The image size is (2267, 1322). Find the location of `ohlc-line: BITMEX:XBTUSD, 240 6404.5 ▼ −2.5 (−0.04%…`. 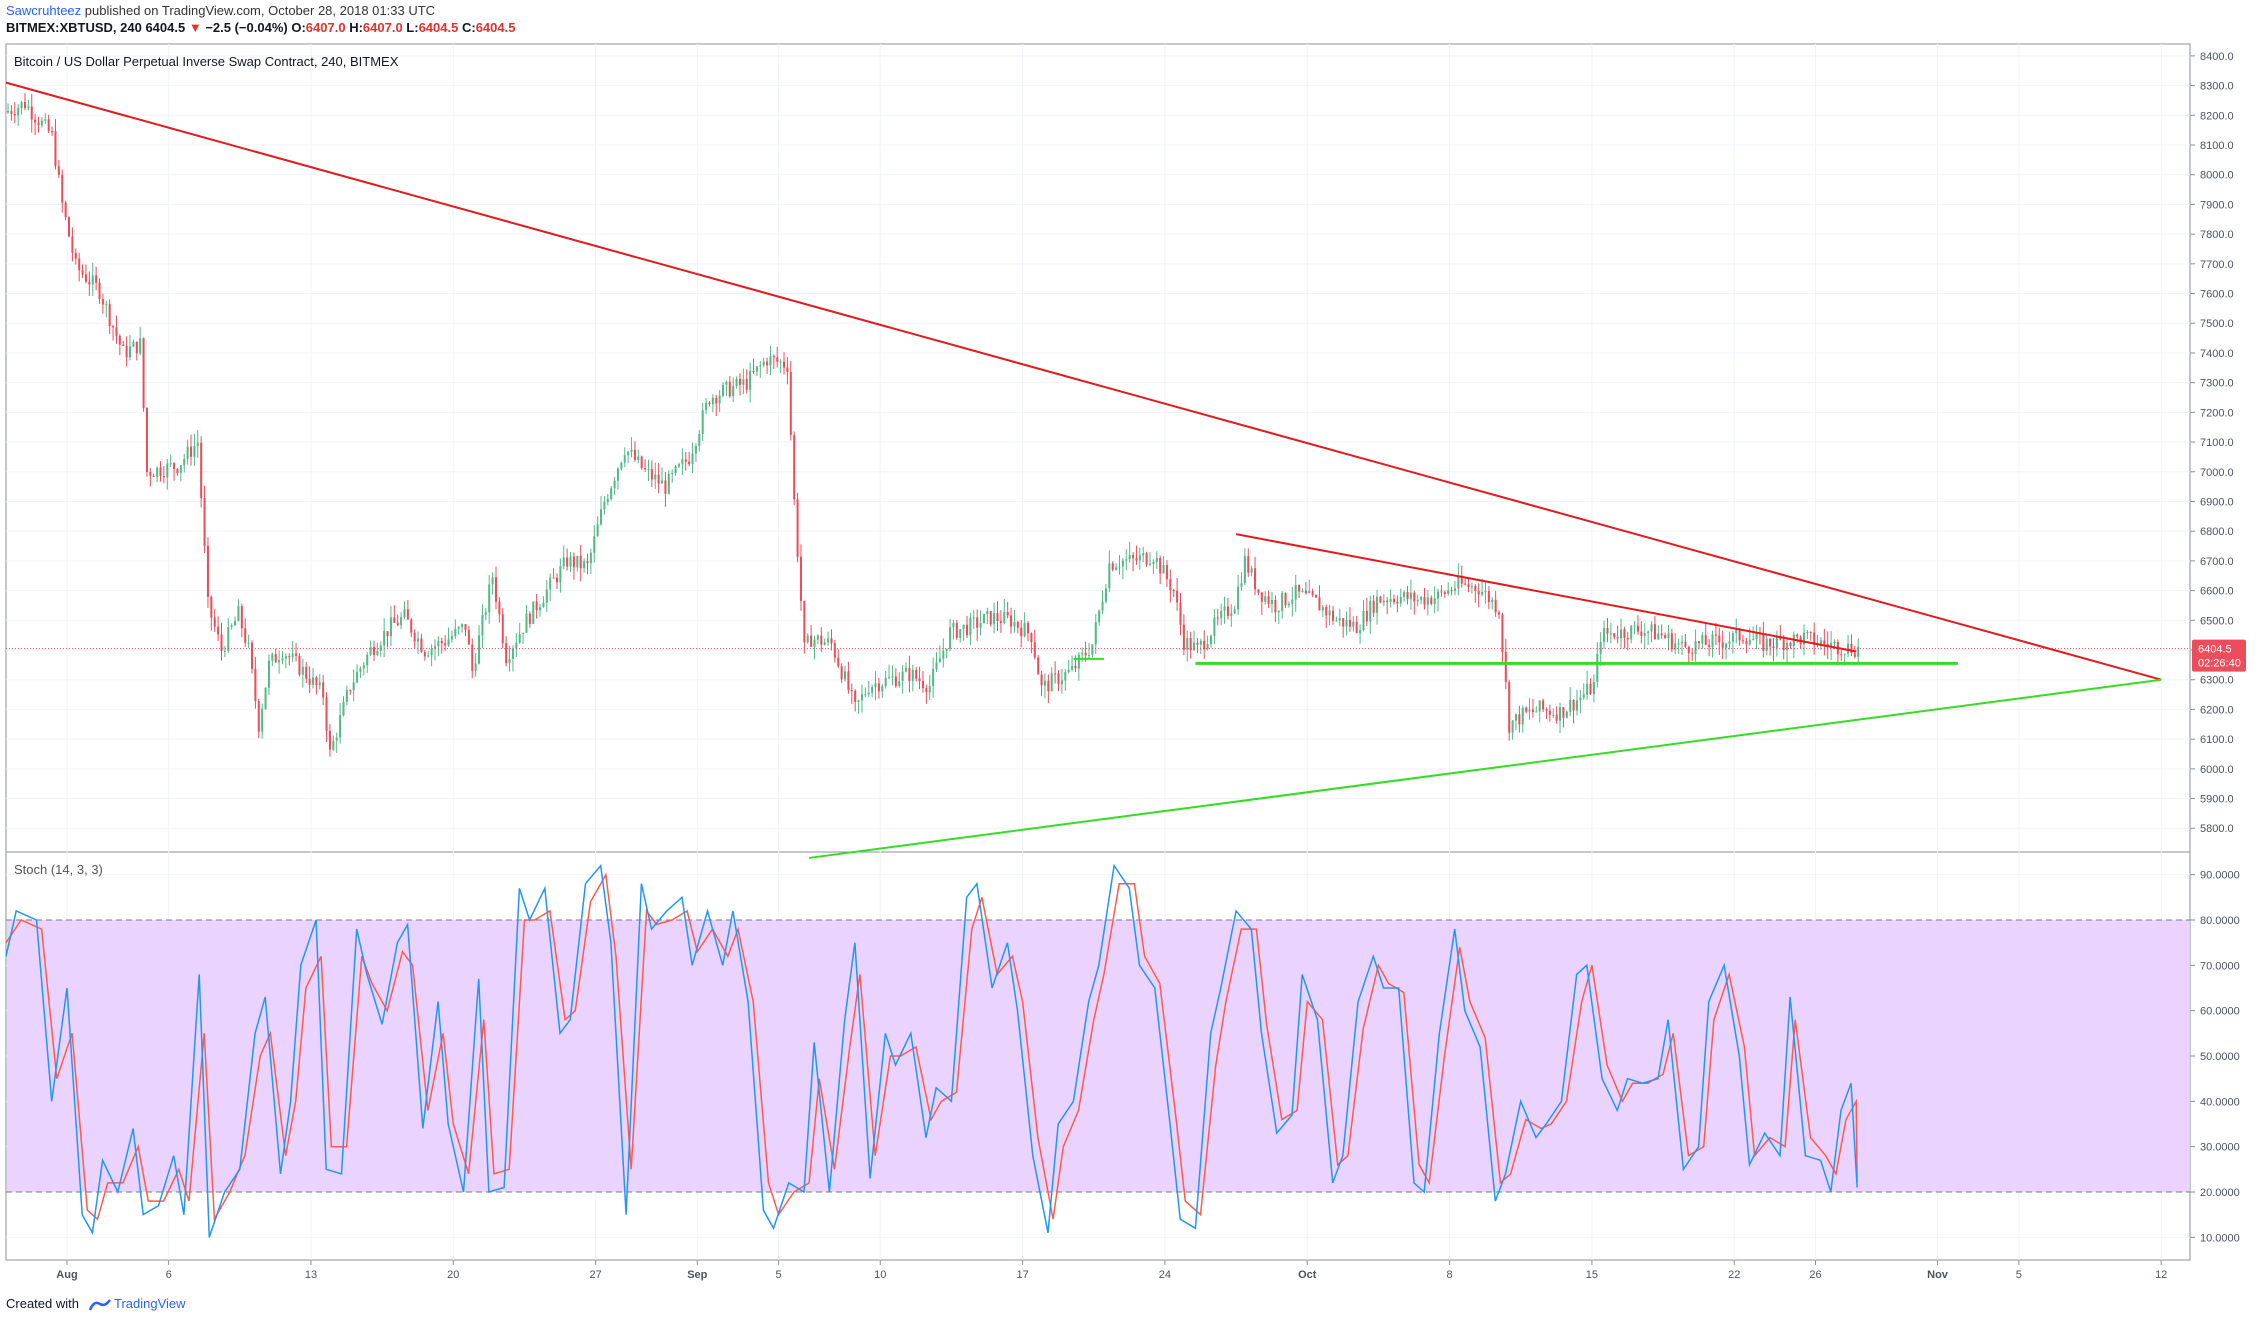

ohlc-line: BITMEX:XBTUSD, 240 6404.5 ▼ −2.5 (−0.04%… is located at coordinates (260, 27).